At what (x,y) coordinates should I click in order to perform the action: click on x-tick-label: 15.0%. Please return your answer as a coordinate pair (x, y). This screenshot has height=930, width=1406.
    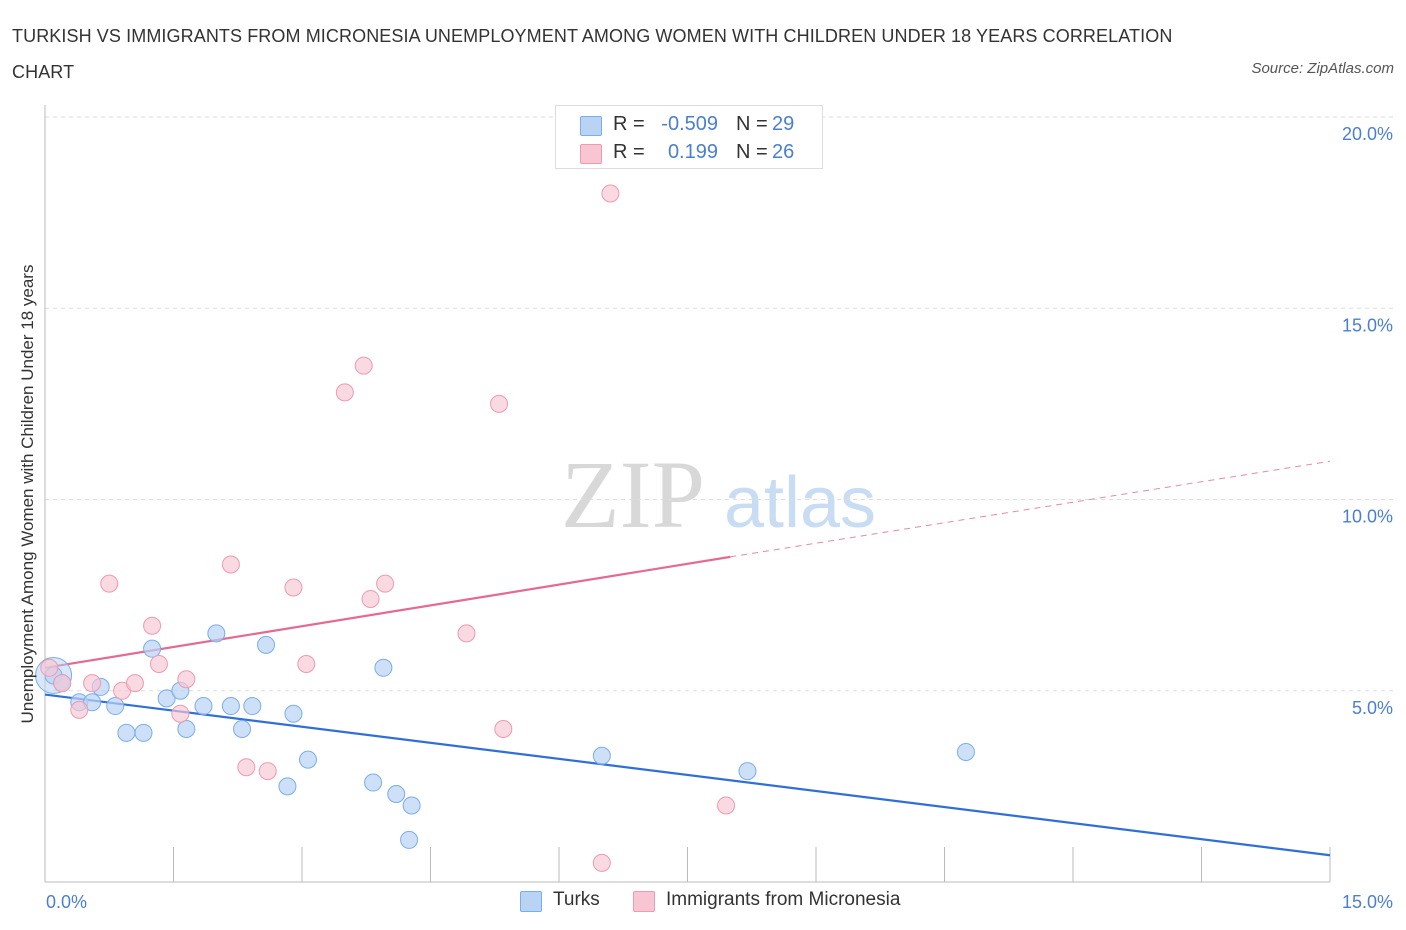
    Looking at the image, I should click on (1367, 902).